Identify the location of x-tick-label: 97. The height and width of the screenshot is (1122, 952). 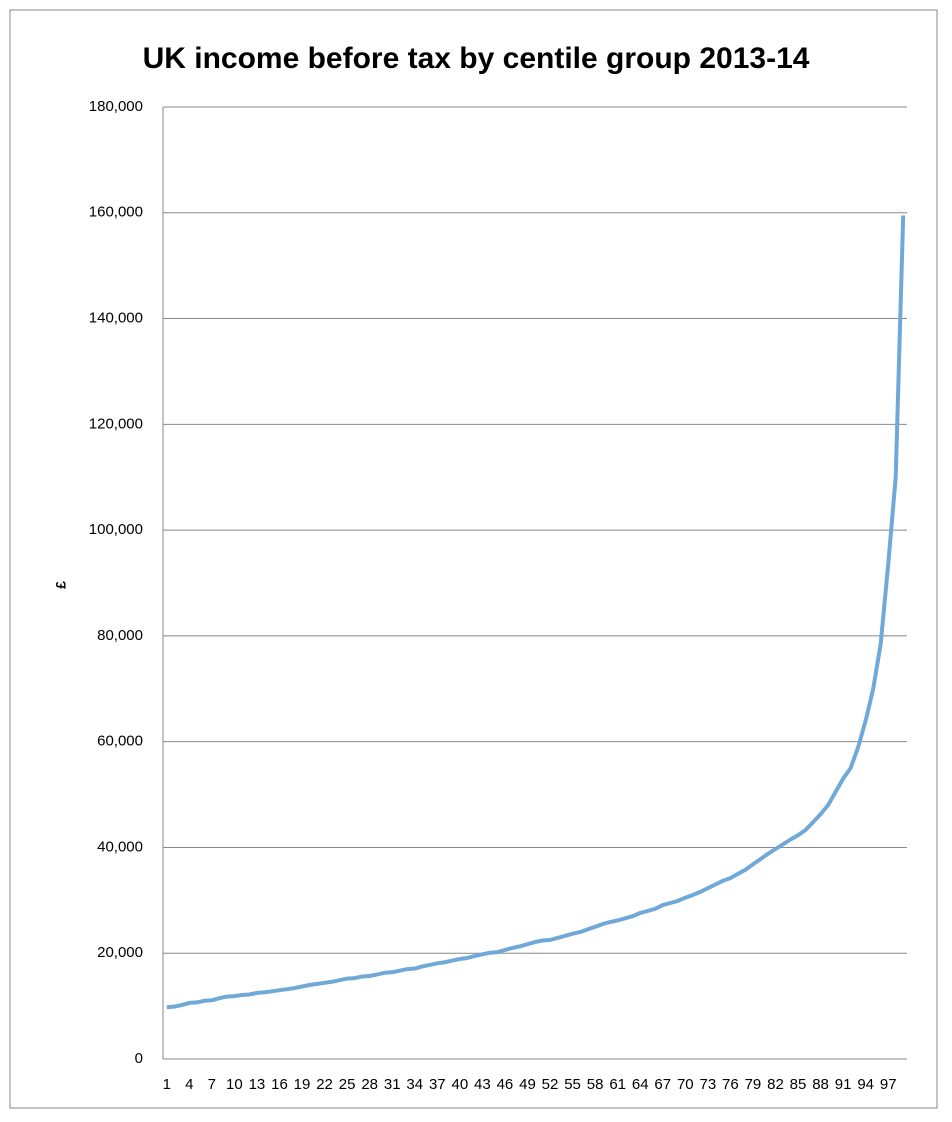
(888, 1084).